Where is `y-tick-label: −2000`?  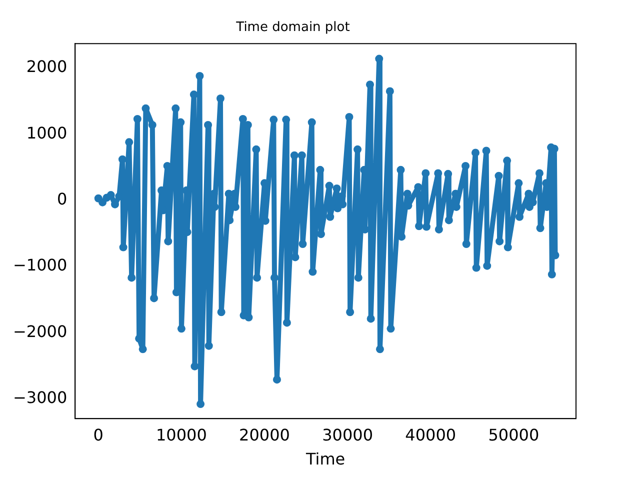 y-tick-label: −2000 is located at coordinates (40, 331).